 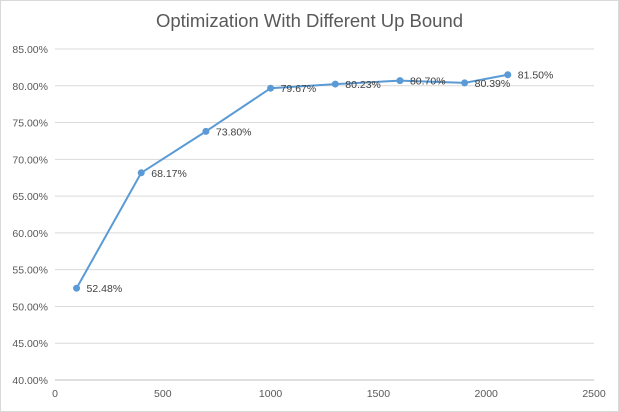 I want to click on data-label: 79.67%, so click(x=299, y=89).